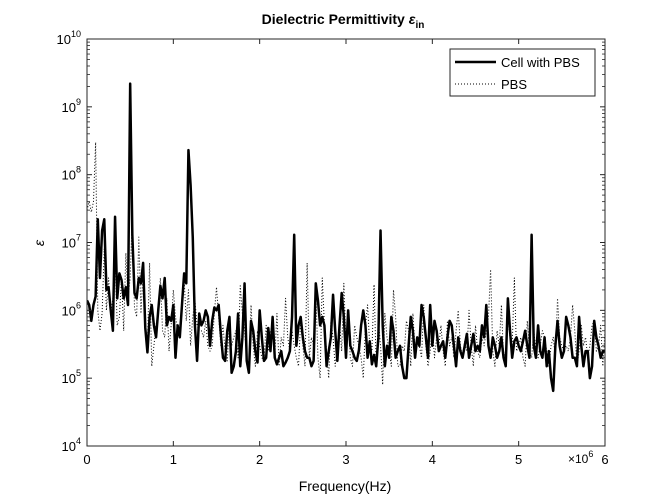  What do you see at coordinates (514, 84) in the screenshot?
I see `legend-label-pbs: PBS` at bounding box center [514, 84].